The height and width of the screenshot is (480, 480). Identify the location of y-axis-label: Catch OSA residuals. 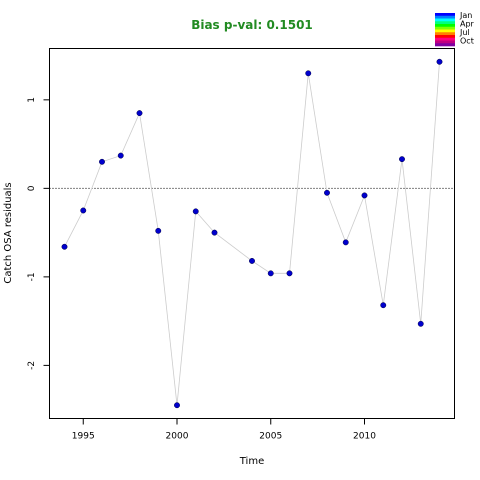
(8, 232).